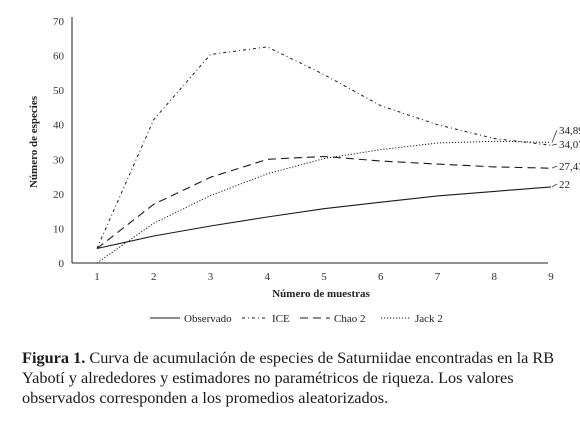  I want to click on end-value-label: 27,43, so click(569, 167).